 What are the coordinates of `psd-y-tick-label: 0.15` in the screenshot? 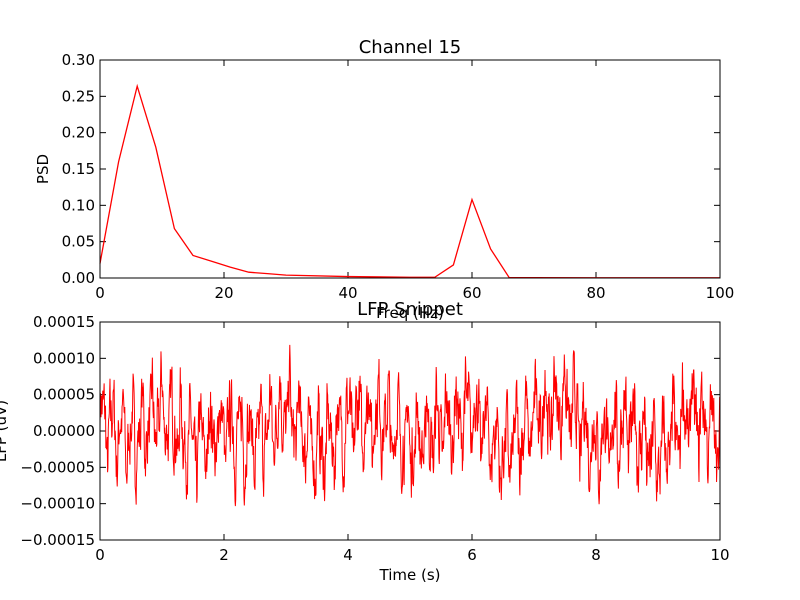 It's located at (78, 169).